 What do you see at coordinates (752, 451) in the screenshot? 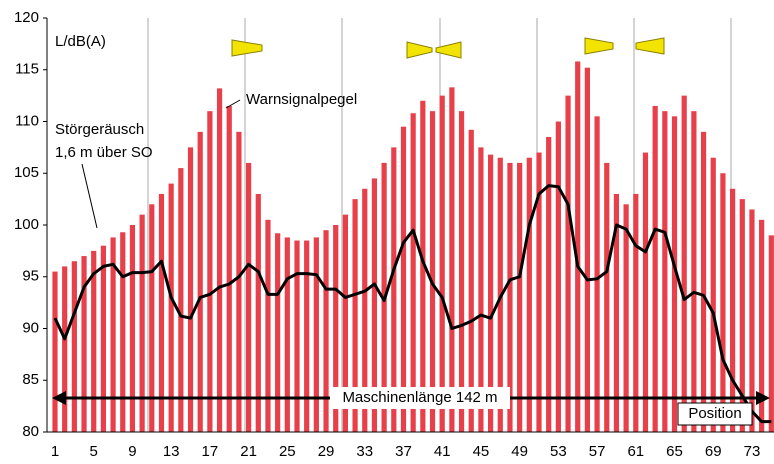
I see `x-tick-label: 73` at bounding box center [752, 451].